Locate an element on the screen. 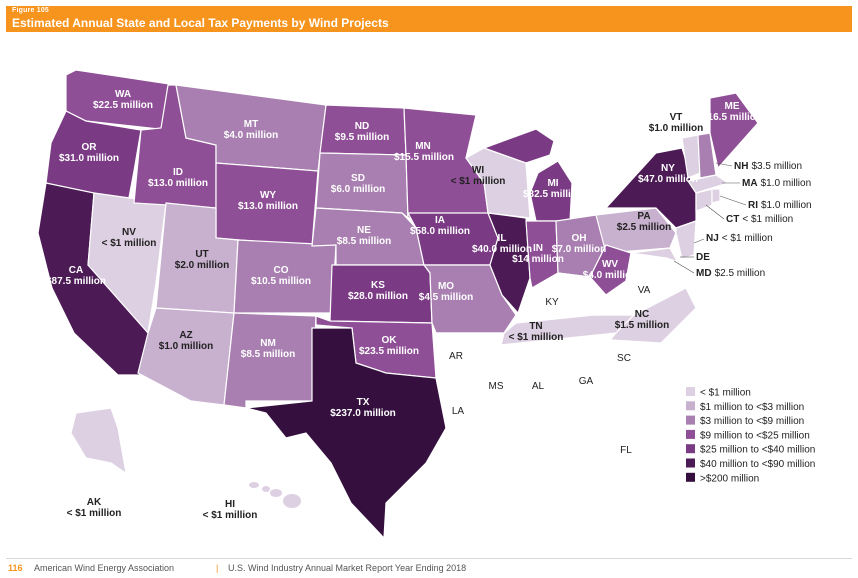  label-md-value: $2.5 million is located at coordinates (740, 273).